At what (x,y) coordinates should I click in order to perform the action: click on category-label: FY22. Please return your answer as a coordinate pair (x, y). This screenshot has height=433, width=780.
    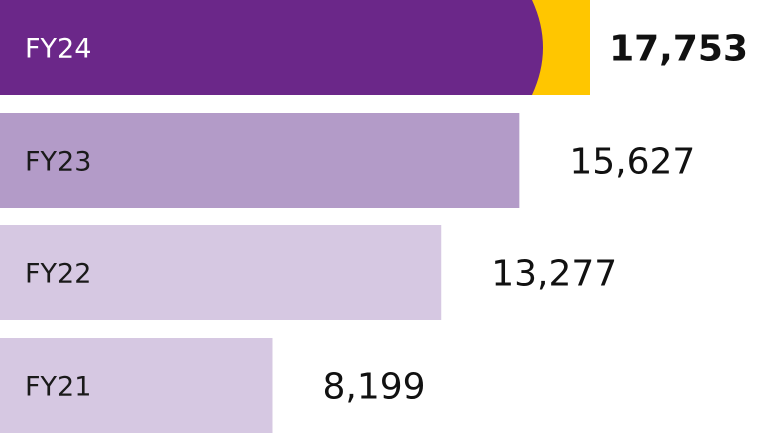
    Looking at the image, I should click on (58, 274).